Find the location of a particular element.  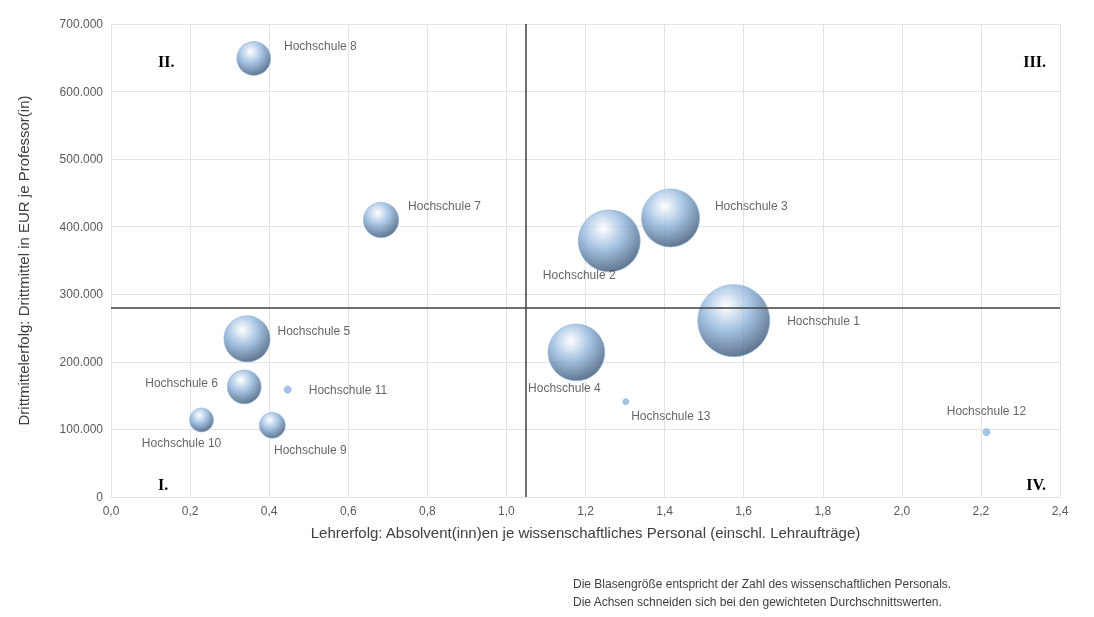

series-label: Hochschule 7 is located at coordinates (445, 205).